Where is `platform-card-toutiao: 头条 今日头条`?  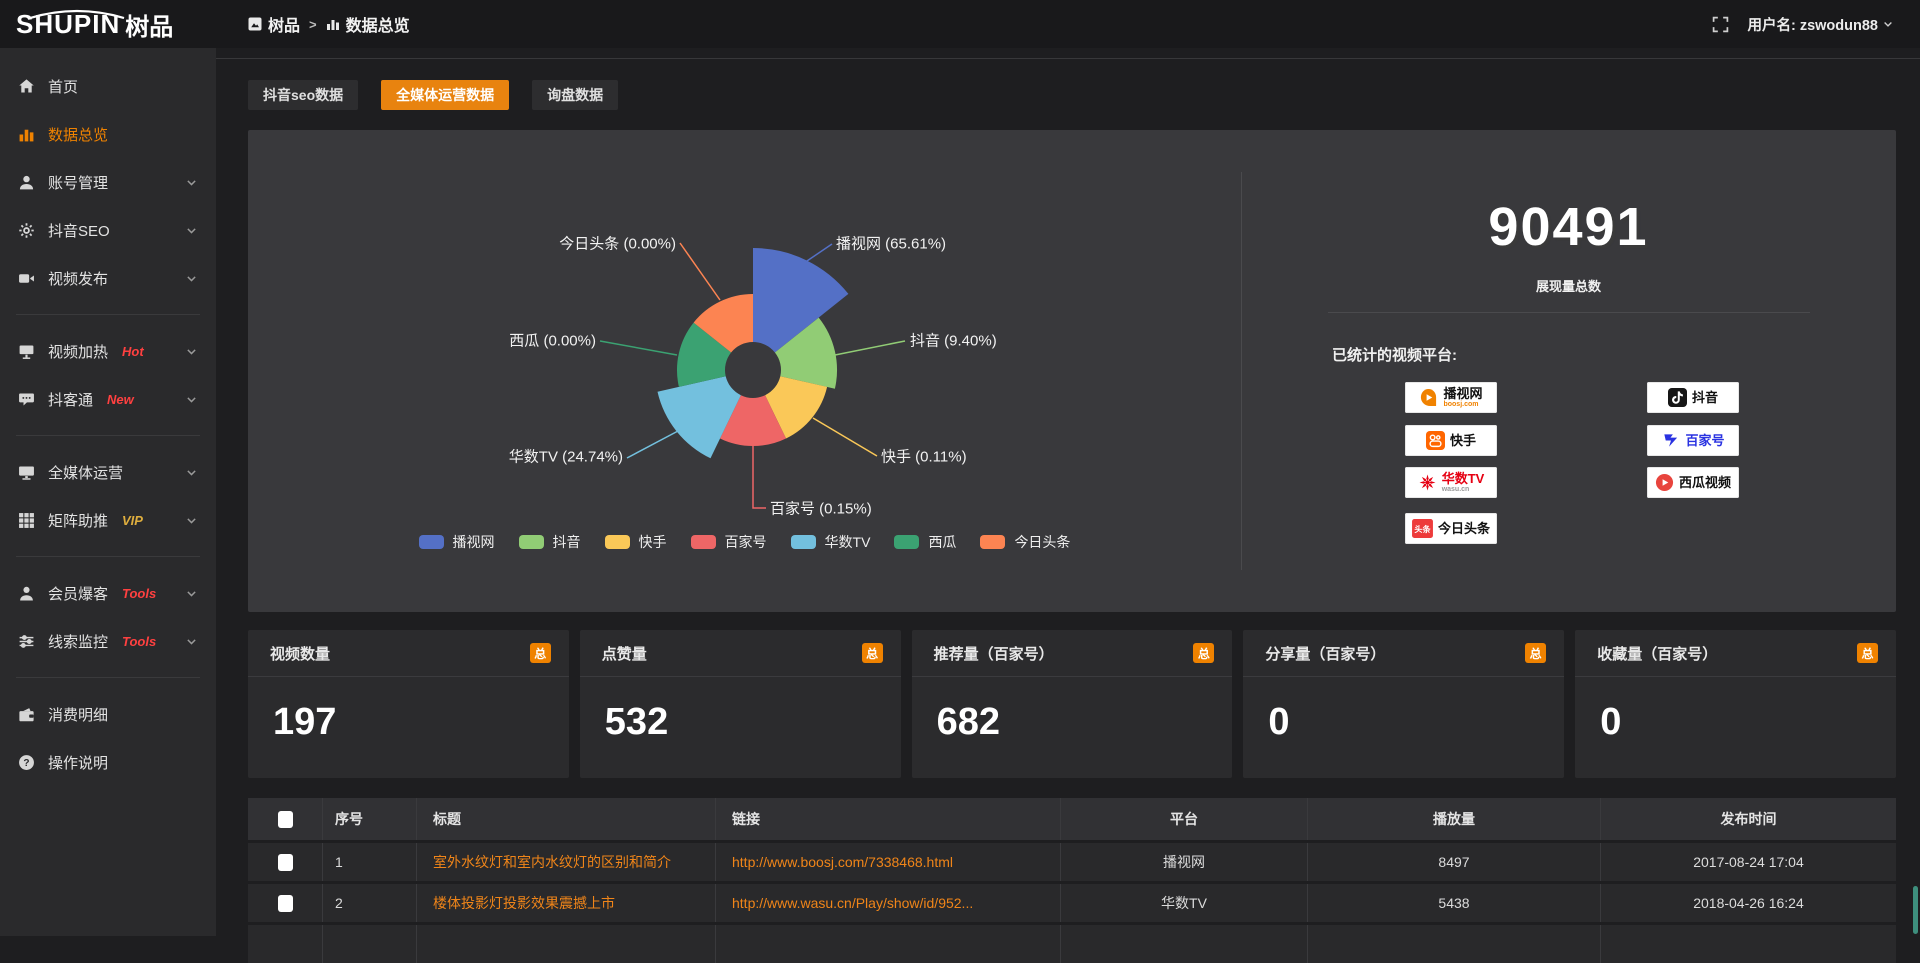 platform-card-toutiao: 头条 今日头条 is located at coordinates (1451, 528).